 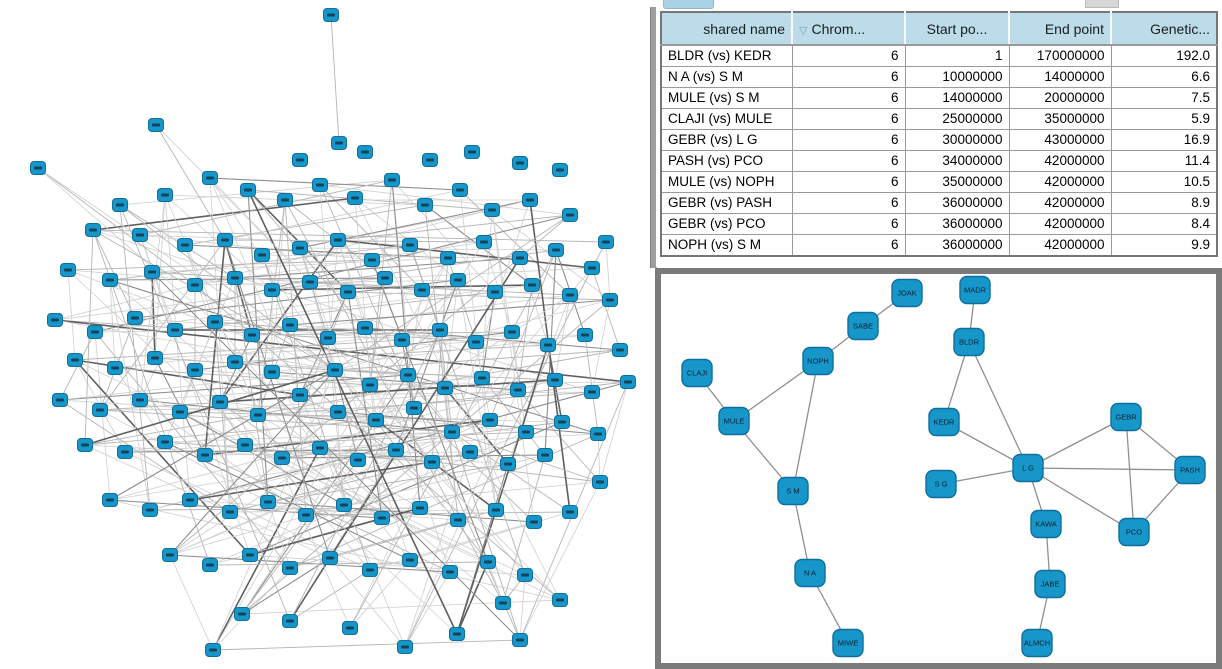 What do you see at coordinates (1059, 98) in the screenshot?
I see `table-cell: 20000000` at bounding box center [1059, 98].